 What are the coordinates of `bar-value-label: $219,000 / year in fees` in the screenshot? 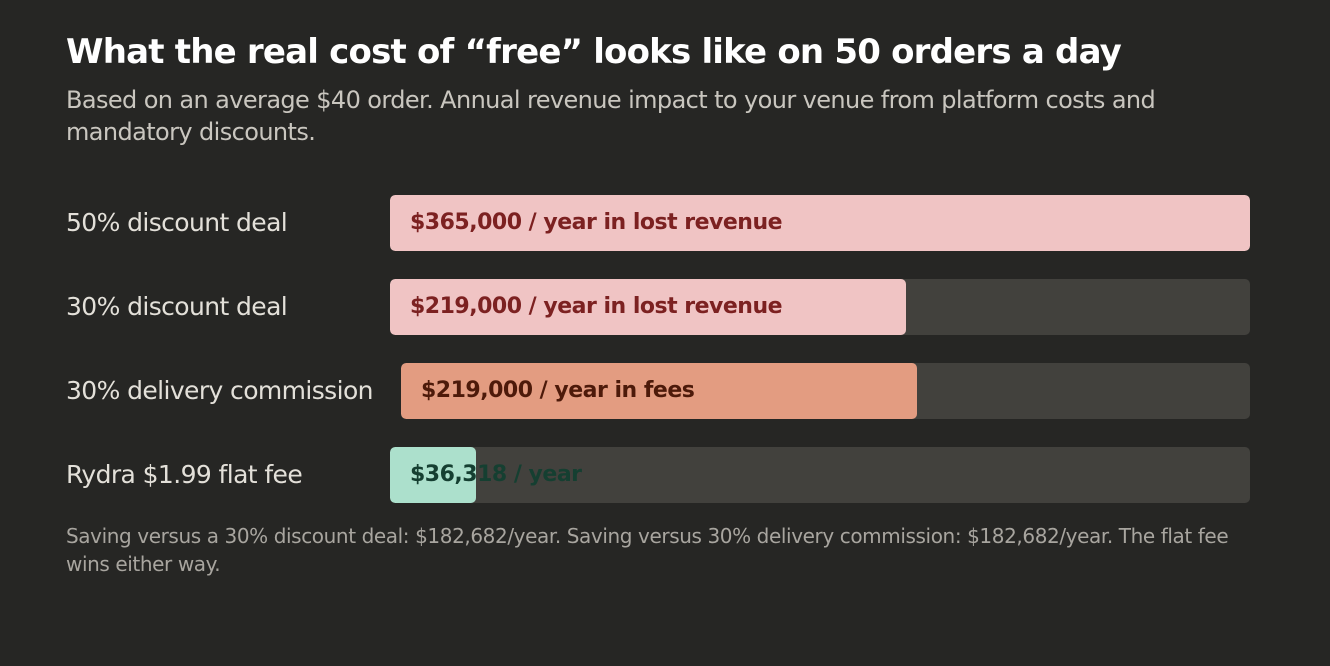 It's located at (558, 390).